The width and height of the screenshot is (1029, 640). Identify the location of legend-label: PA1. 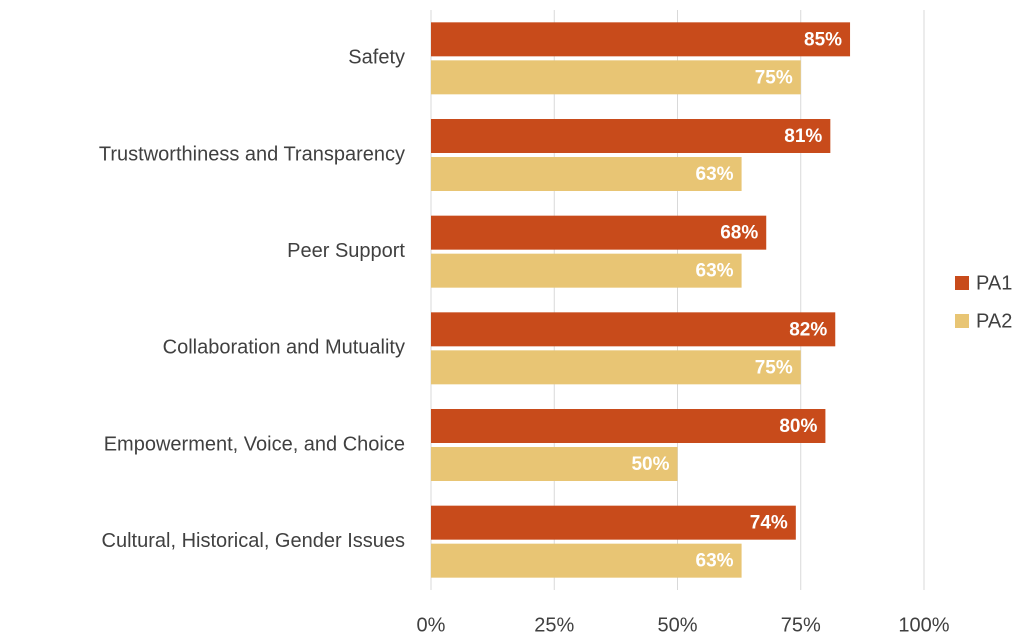
(994, 283).